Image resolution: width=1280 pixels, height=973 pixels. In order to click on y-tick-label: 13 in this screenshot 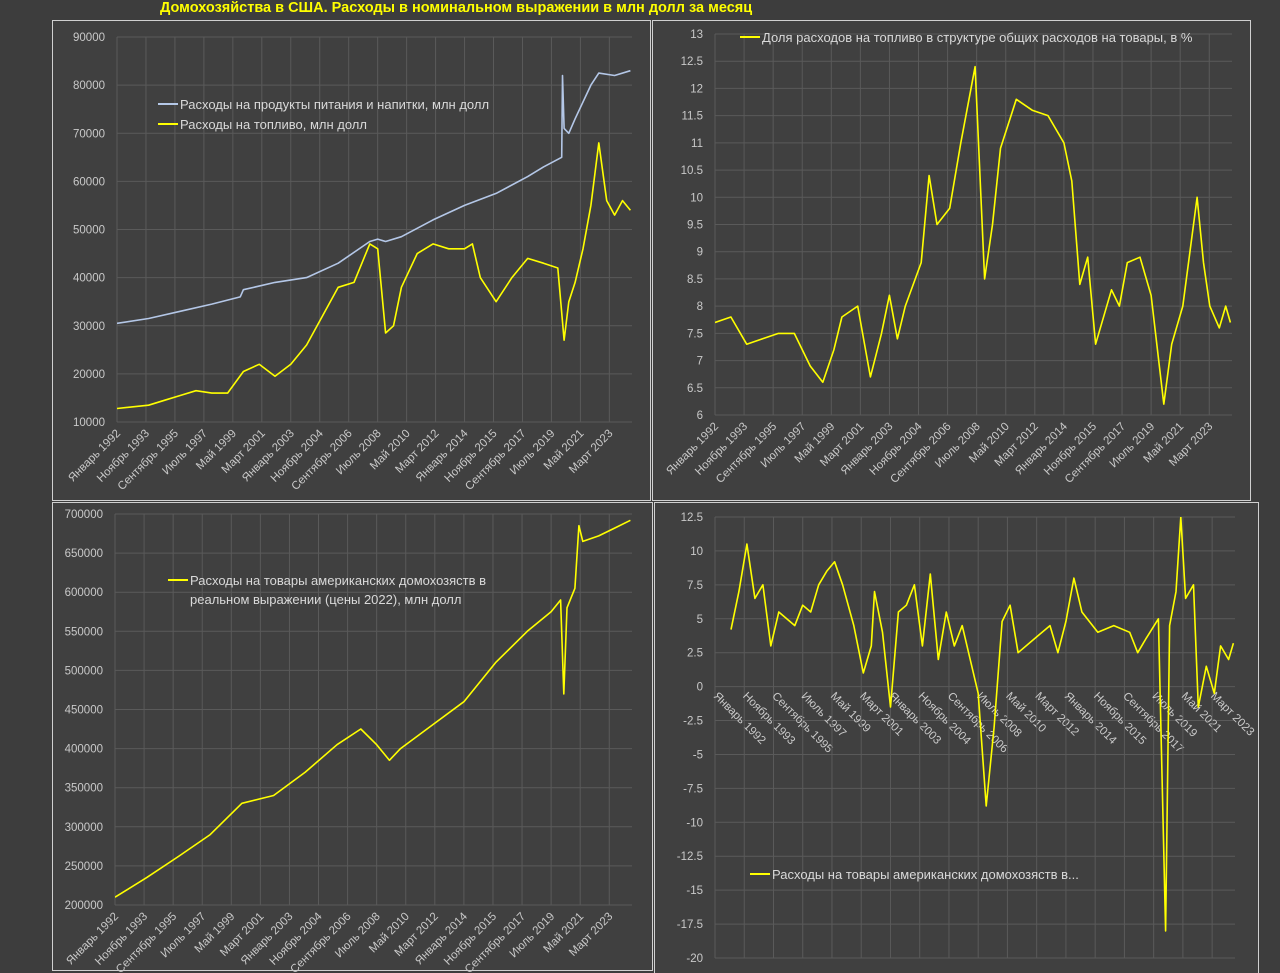, I will do `click(696, 35)`.